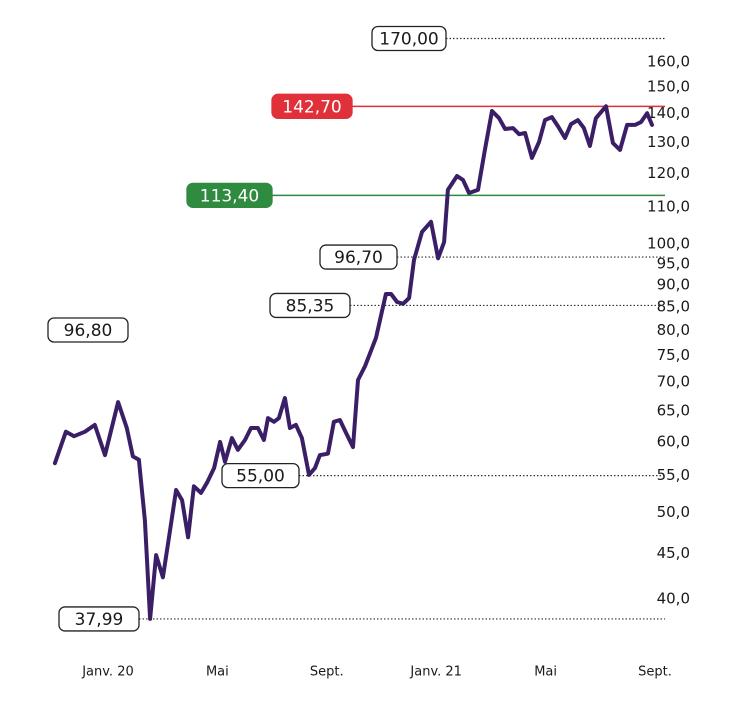 This screenshot has height=705, width=740. I want to click on x-tick-label: Janv. 21, so click(435, 672).